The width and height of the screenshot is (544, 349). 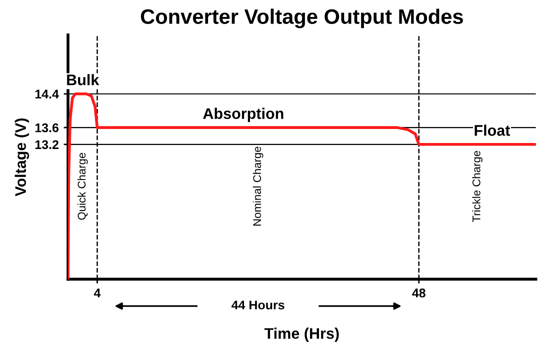 I want to click on x-axis-title: Time (Hrs), so click(x=301, y=335).